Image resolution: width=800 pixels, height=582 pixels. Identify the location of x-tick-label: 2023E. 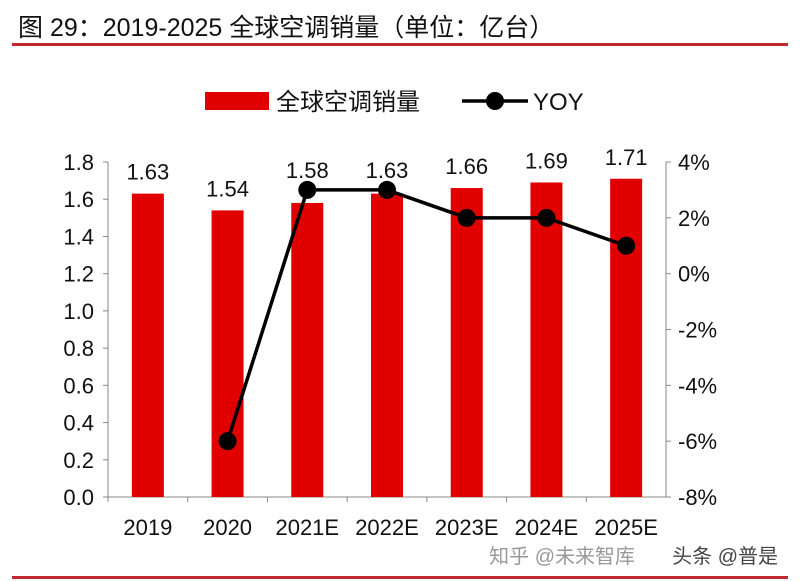
(467, 527).